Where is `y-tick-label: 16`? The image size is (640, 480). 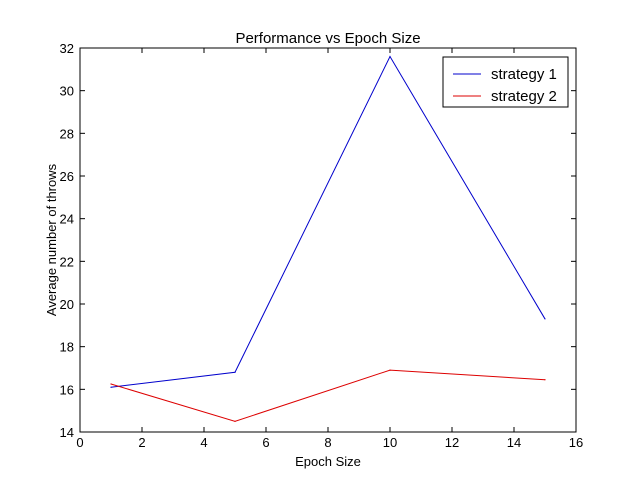
y-tick-label: 16 is located at coordinates (67, 389).